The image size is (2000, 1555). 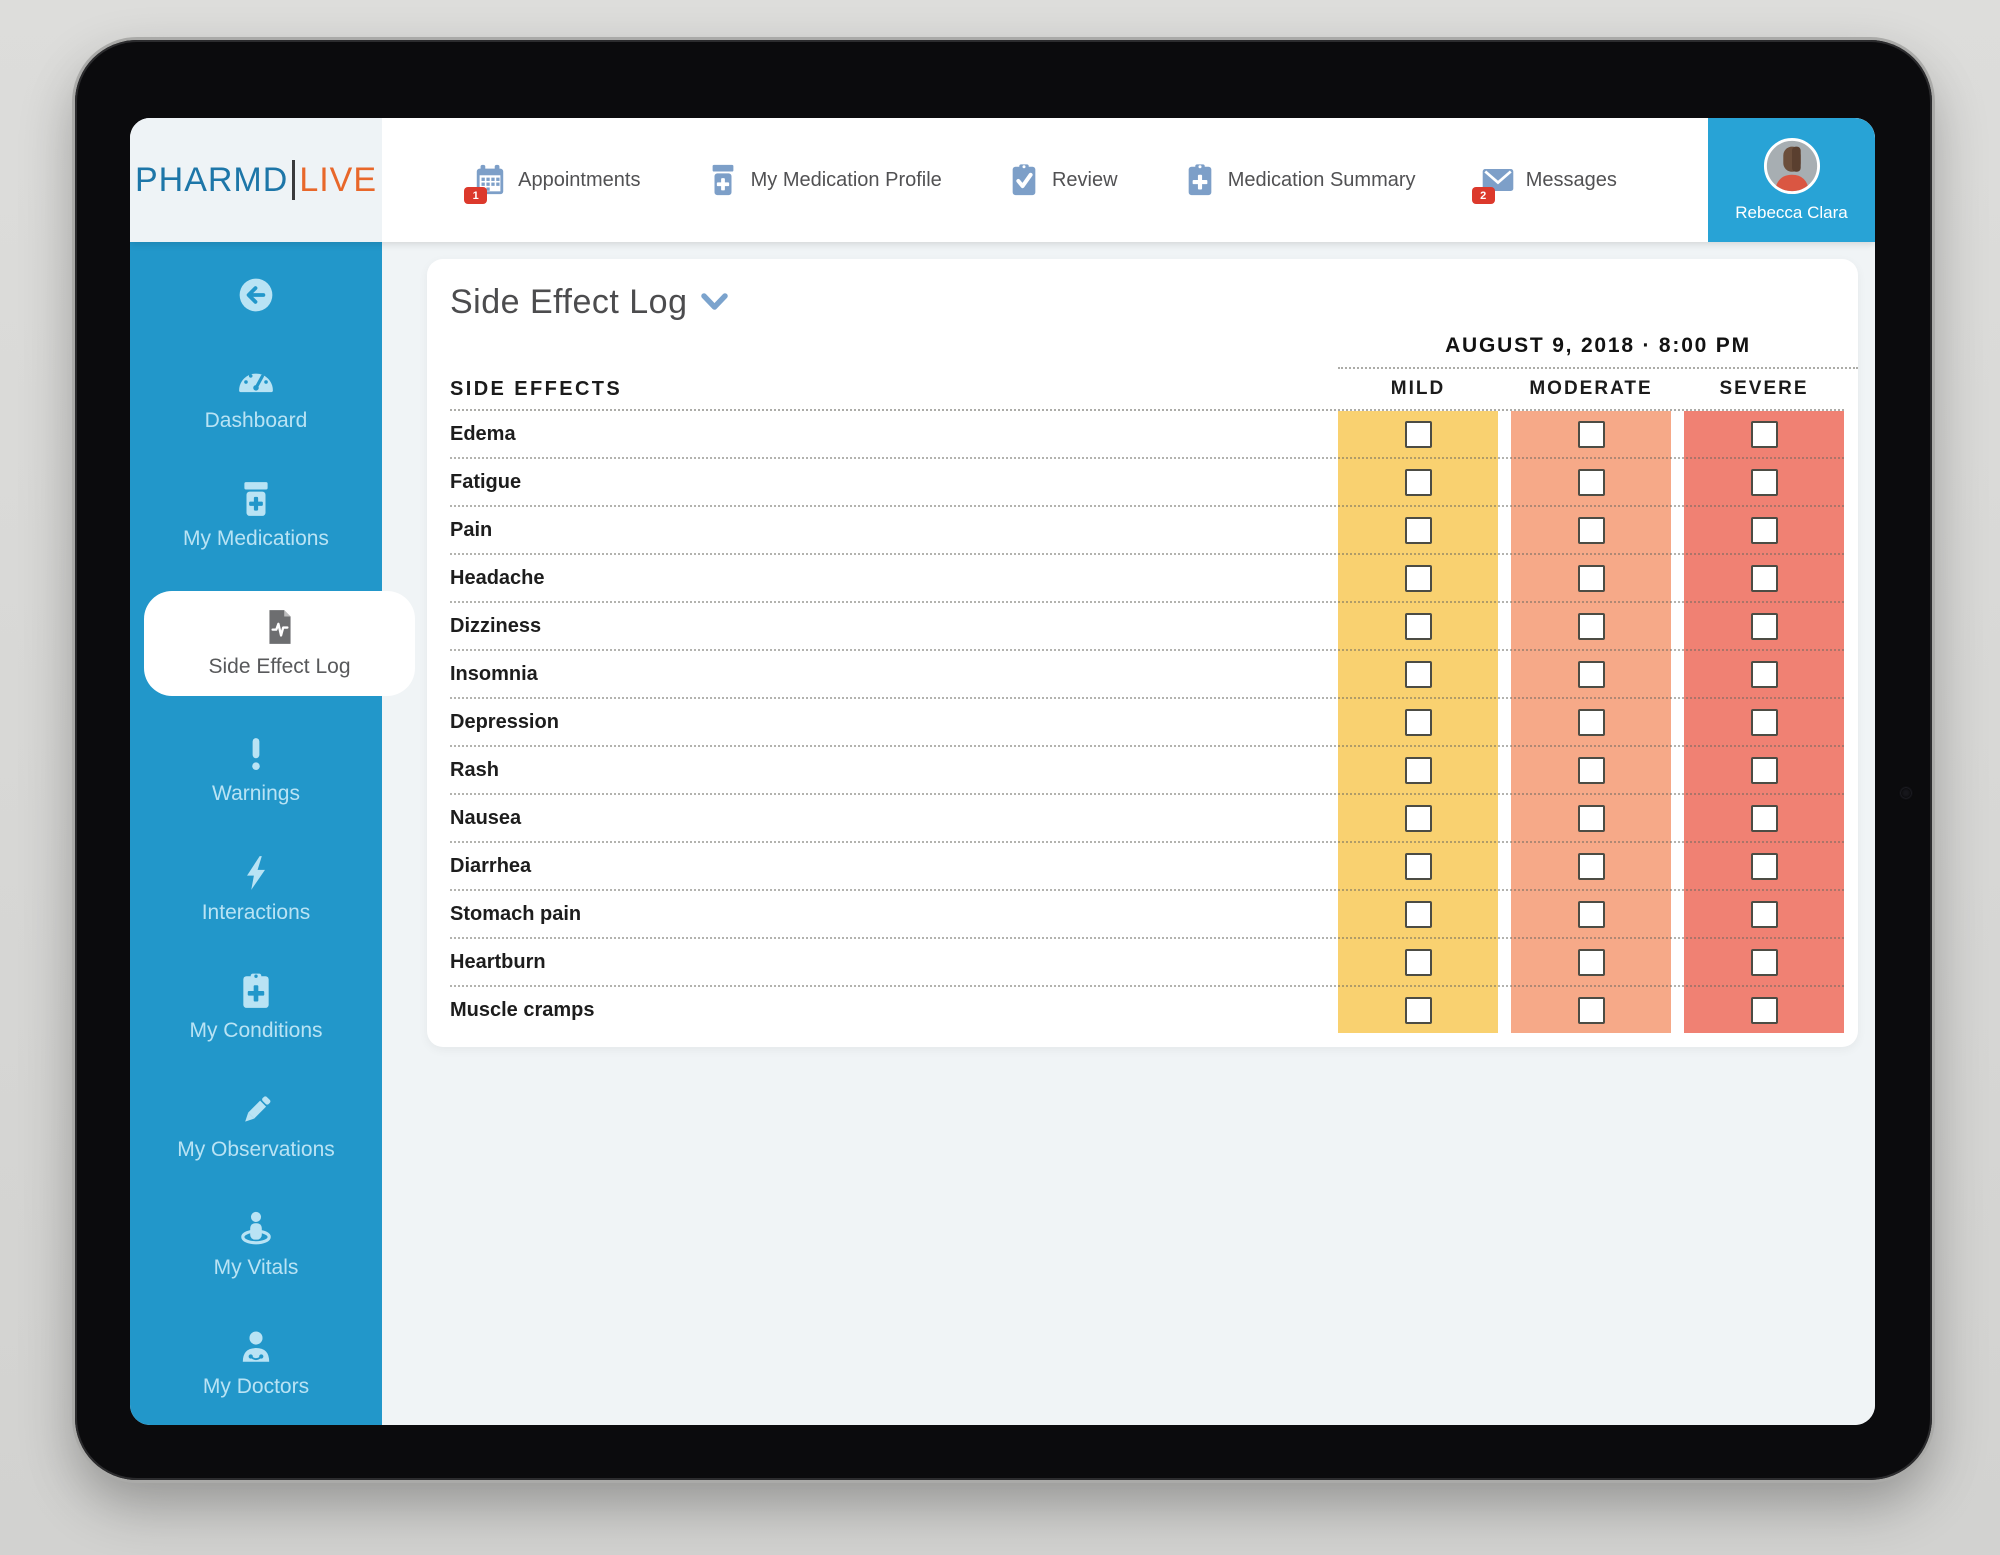 What do you see at coordinates (1147, 531) in the screenshot?
I see `table-row-pain: Pain` at bounding box center [1147, 531].